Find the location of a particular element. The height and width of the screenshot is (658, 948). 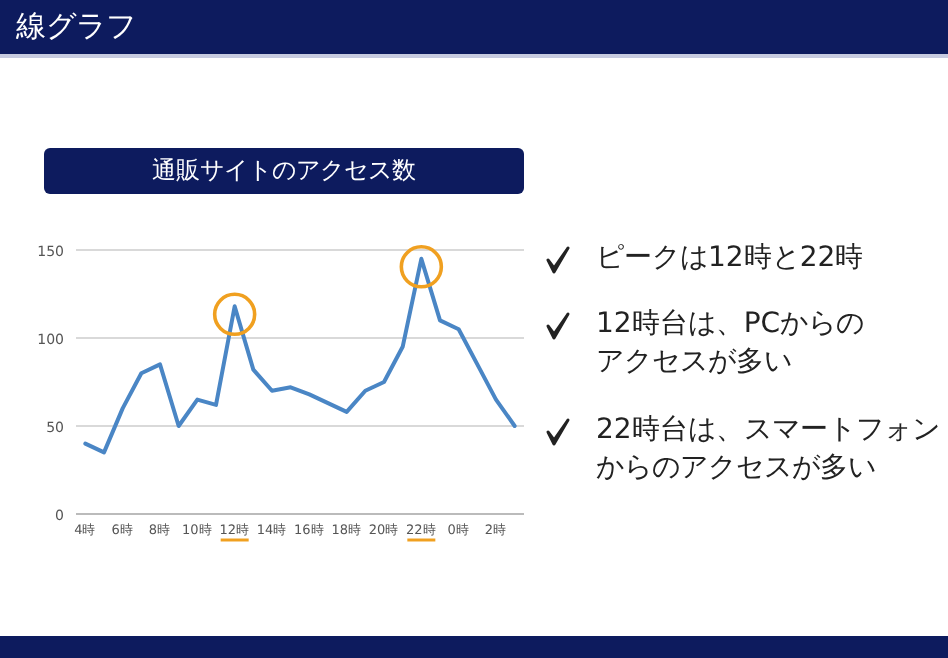

text: 12時台は、PCからのアクセスが多い is located at coordinates (731, 344).